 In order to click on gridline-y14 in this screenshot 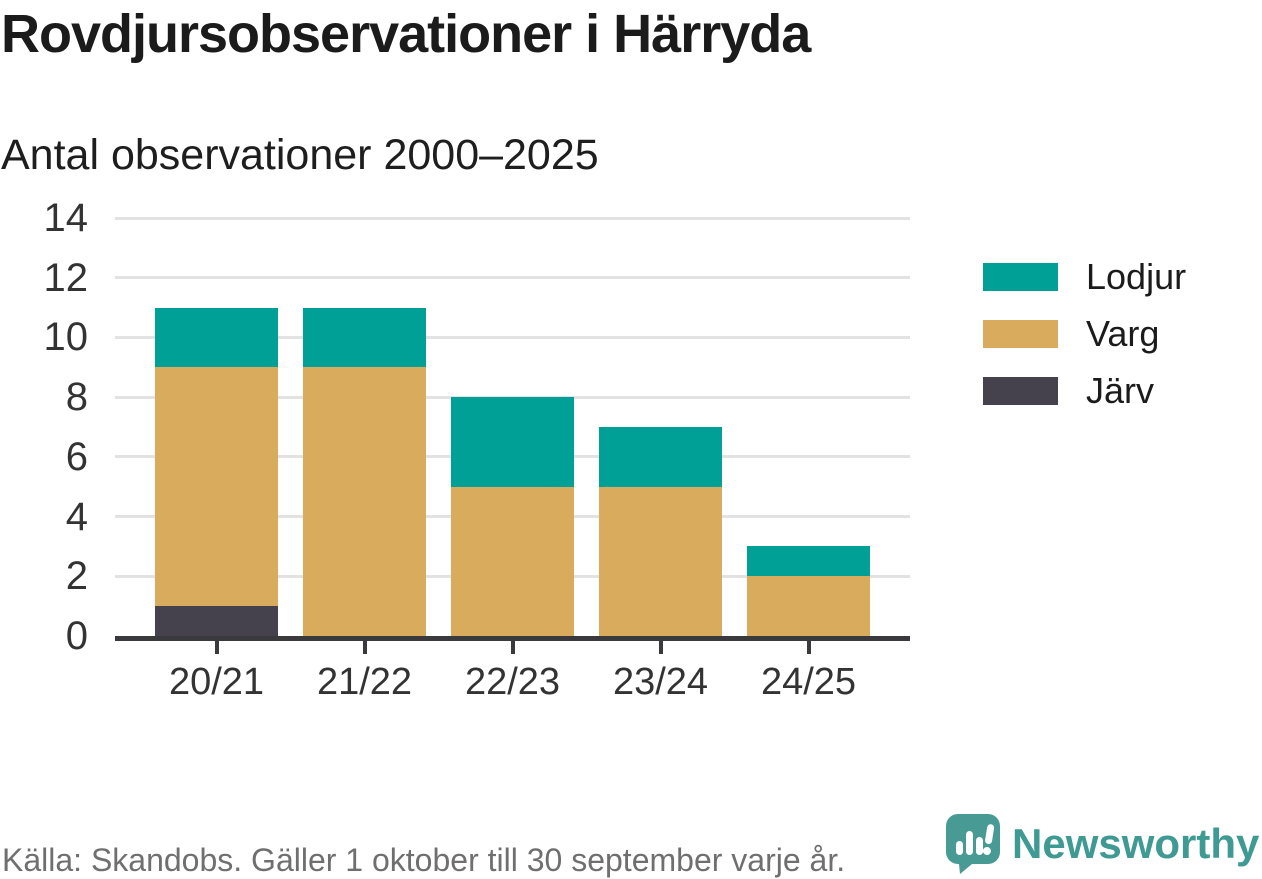, I will do `click(512, 218)`.